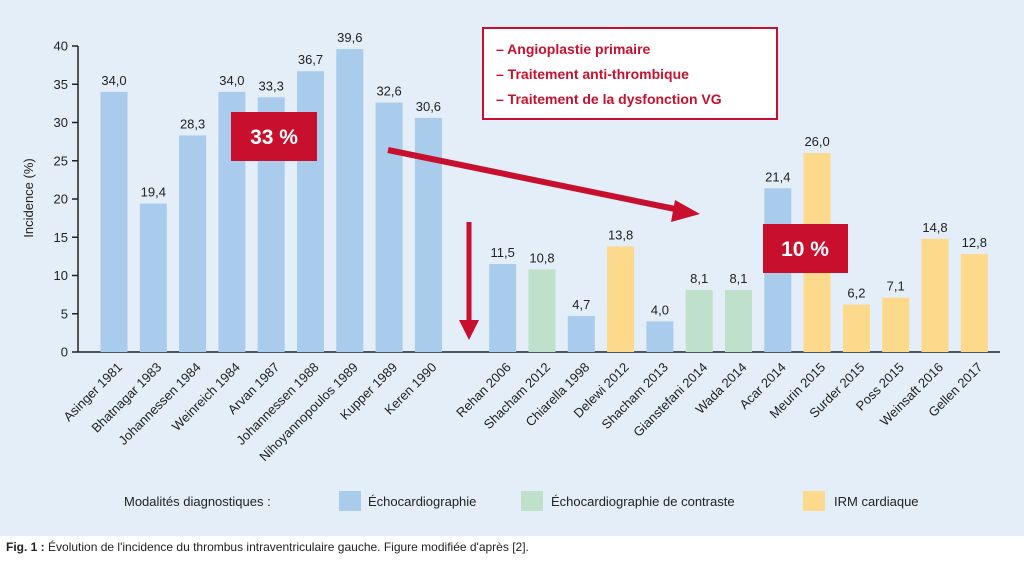 The width and height of the screenshot is (1024, 561). Describe the element at coordinates (620, 234) in the screenshot. I see `bar-value-label: 13,8` at that location.